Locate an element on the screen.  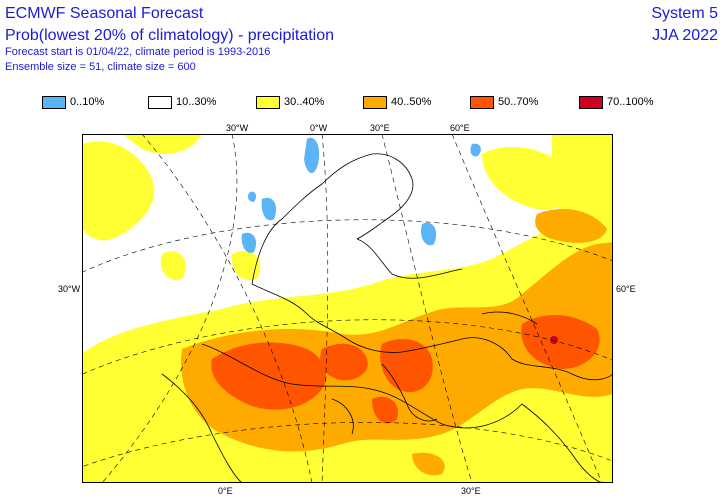
legend-item-40-50: 40..50% is located at coordinates (397, 102).